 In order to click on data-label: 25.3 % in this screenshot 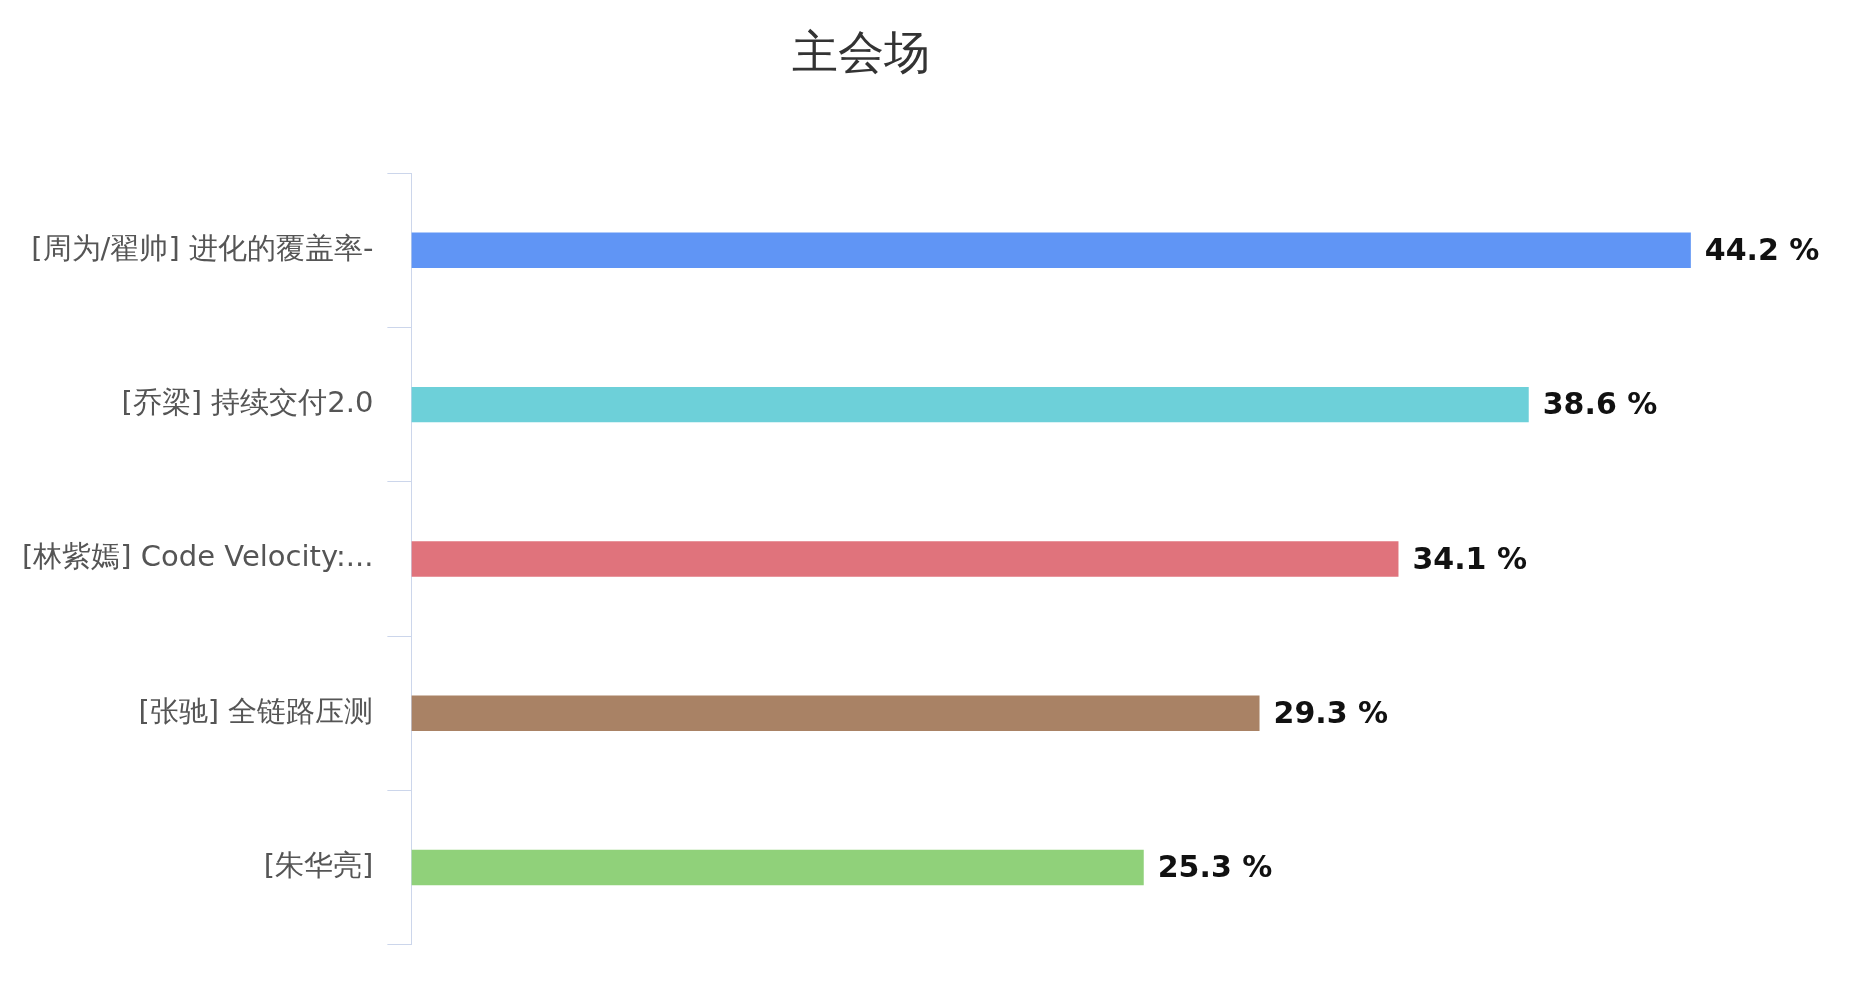, I will do `click(1215, 867)`.